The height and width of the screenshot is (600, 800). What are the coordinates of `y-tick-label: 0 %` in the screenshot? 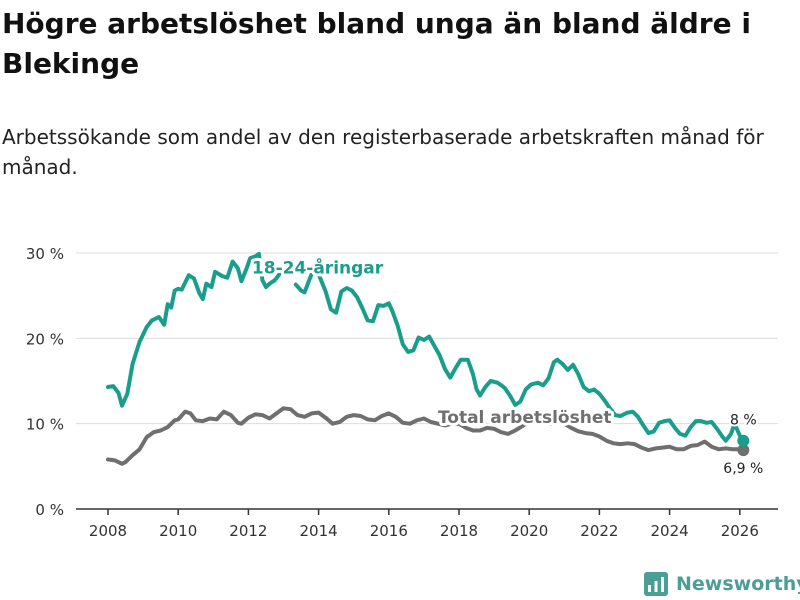 It's located at (49, 510).